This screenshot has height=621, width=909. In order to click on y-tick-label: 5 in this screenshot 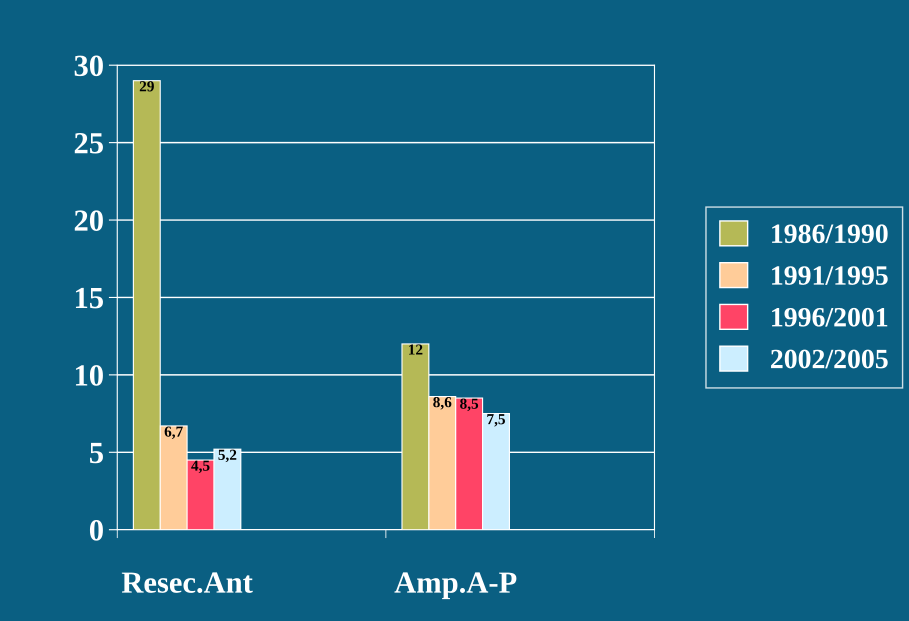, I will do `click(96, 453)`.